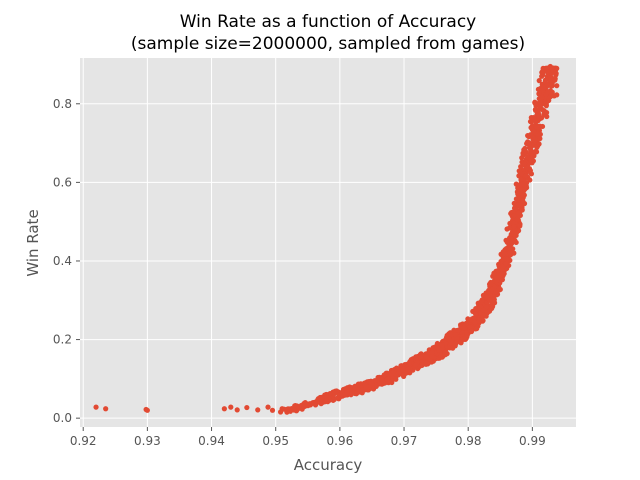 Image resolution: width=640 pixels, height=480 pixels. What do you see at coordinates (83, 441) in the screenshot?
I see `x-tick-label: 0.92` at bounding box center [83, 441].